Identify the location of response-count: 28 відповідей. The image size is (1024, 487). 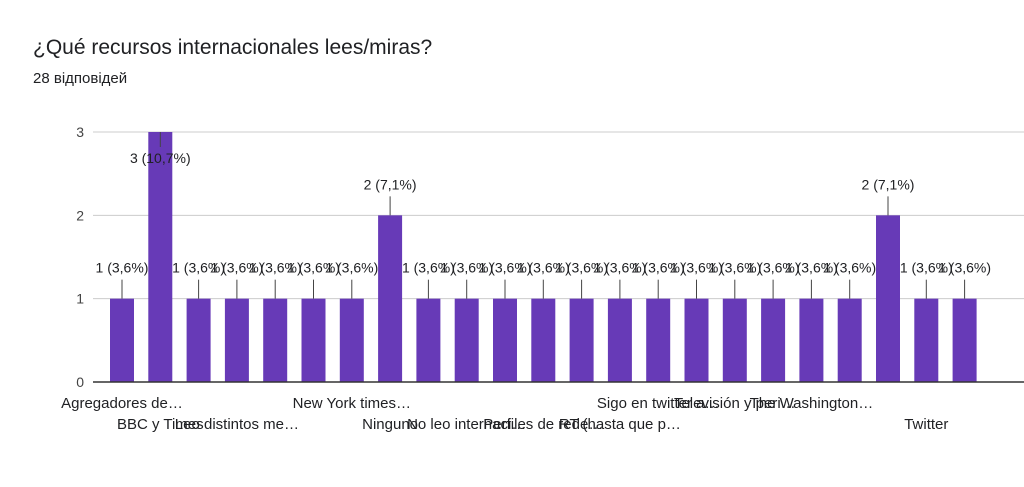
(80, 78).